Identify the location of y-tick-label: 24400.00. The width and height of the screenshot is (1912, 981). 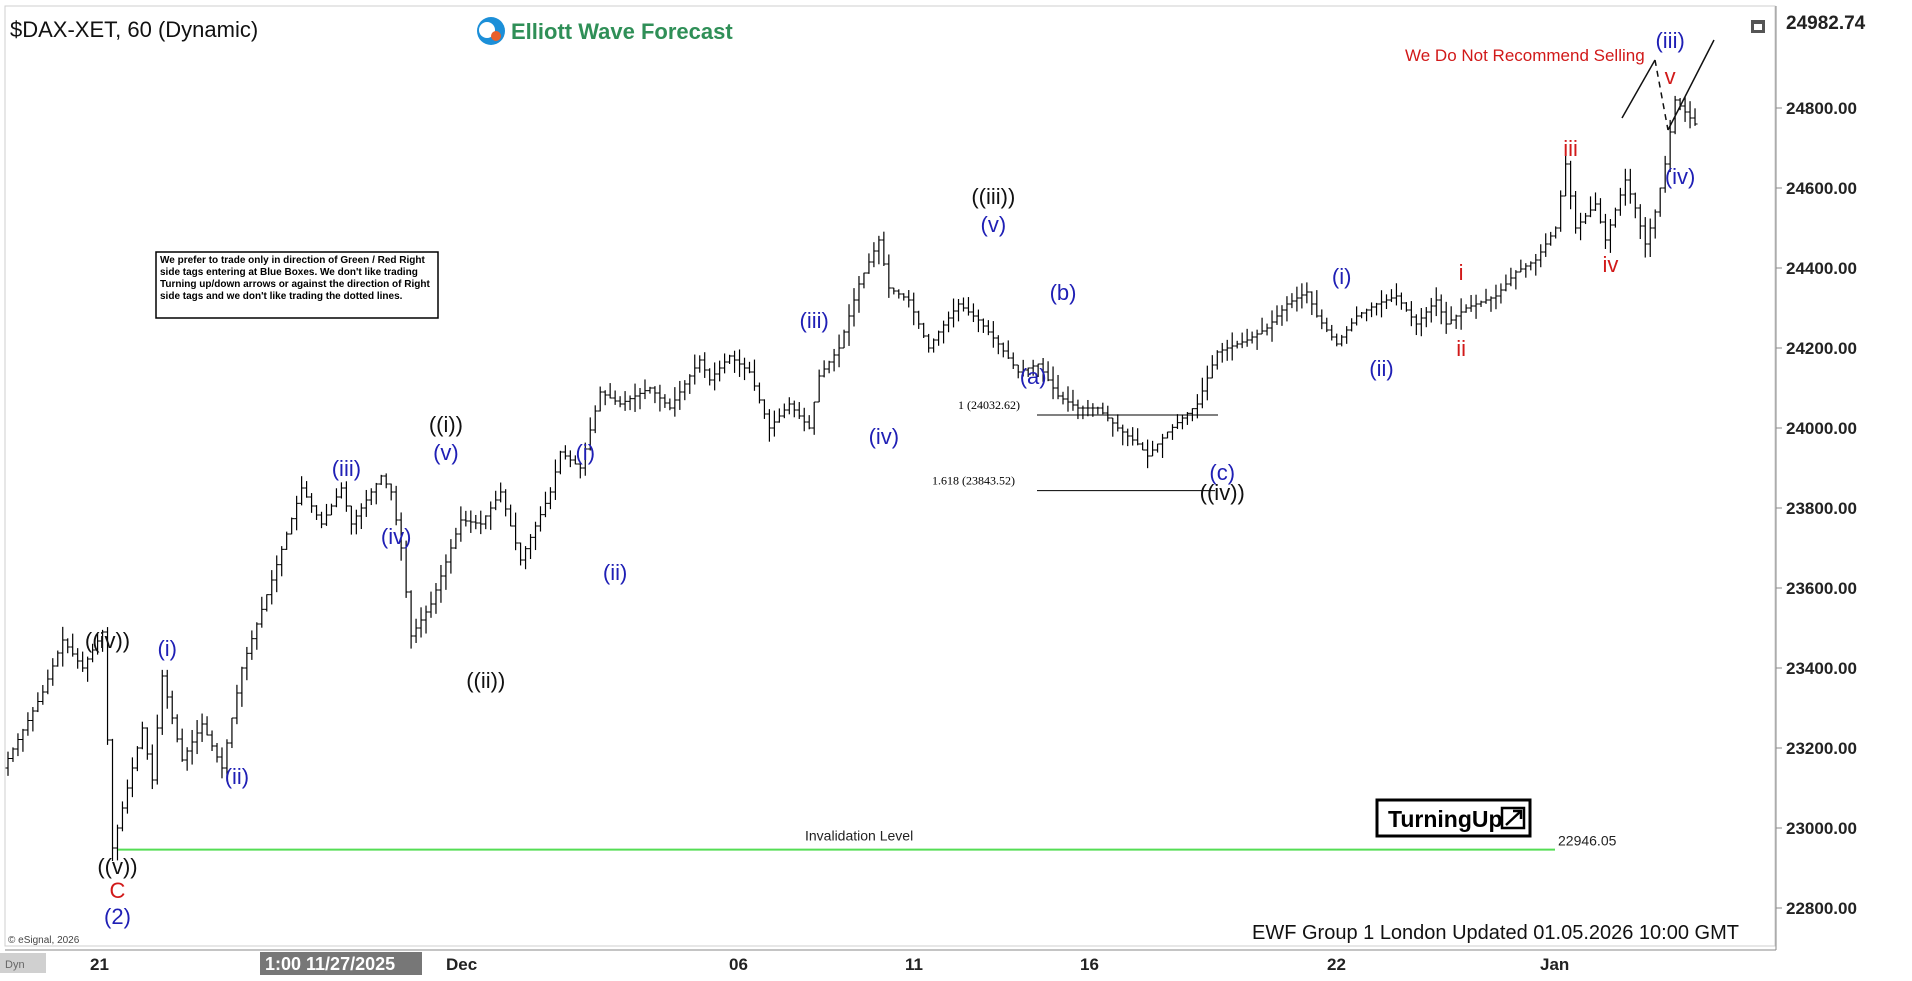
(1821, 268).